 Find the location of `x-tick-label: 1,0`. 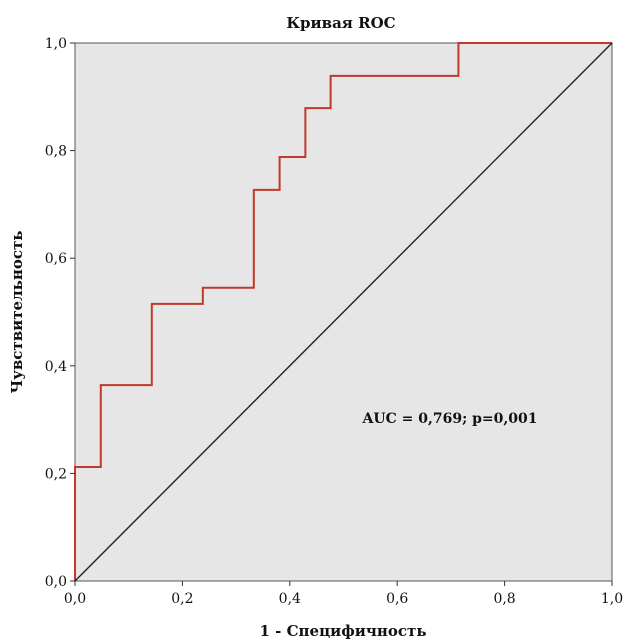

x-tick-label: 1,0 is located at coordinates (612, 599).